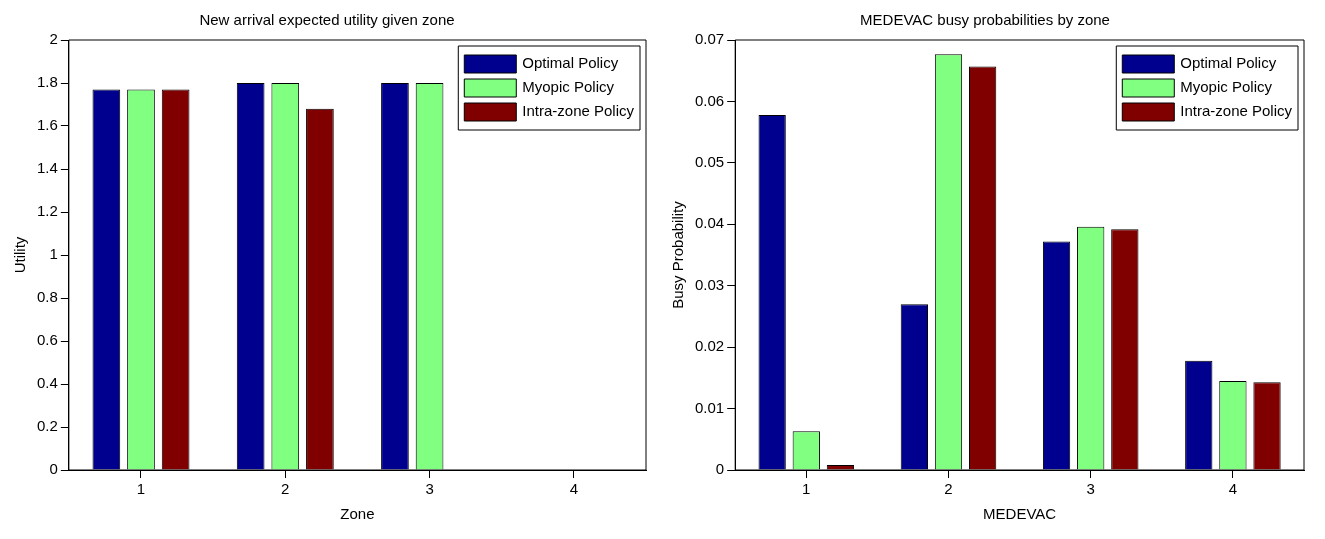 This screenshot has height=539, width=1325. Describe the element at coordinates (47, 297) in the screenshot. I see `y-tick-label: 0.8` at that location.